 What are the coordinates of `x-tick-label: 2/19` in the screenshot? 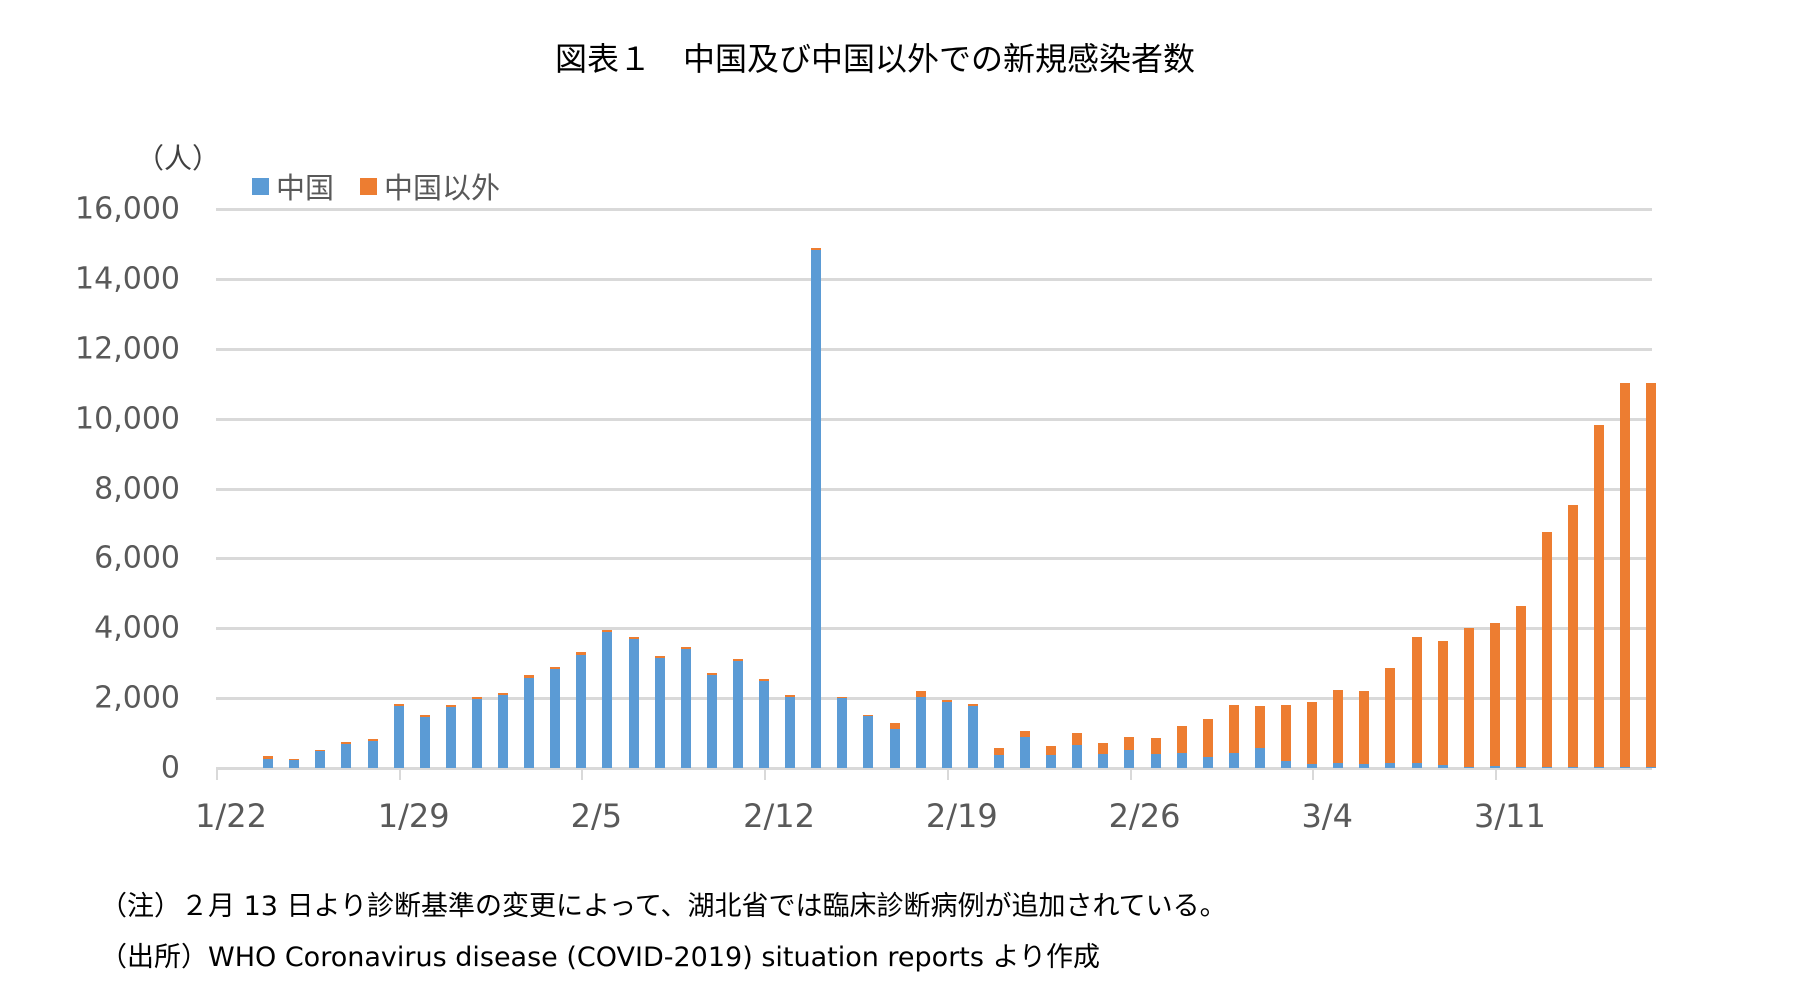 It's located at (961, 816).